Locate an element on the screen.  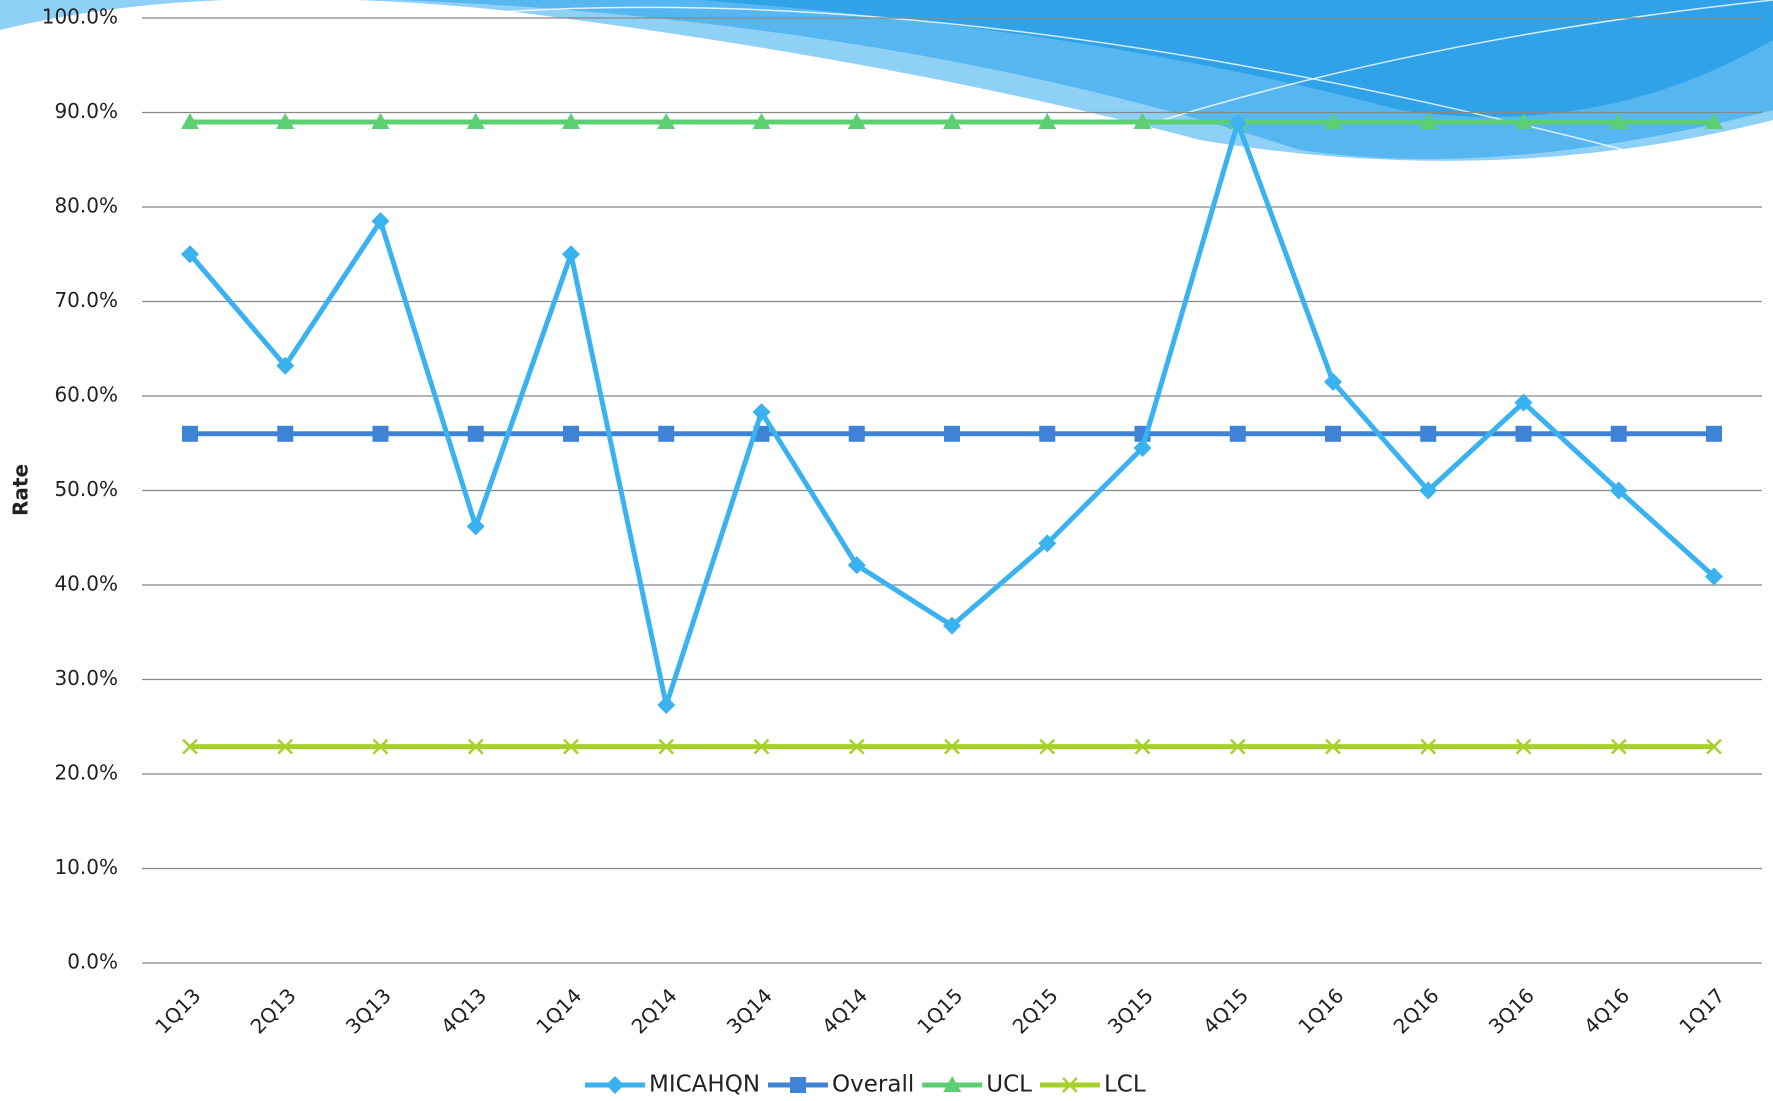
legend-item: MICAHQN is located at coordinates (672, 1085).